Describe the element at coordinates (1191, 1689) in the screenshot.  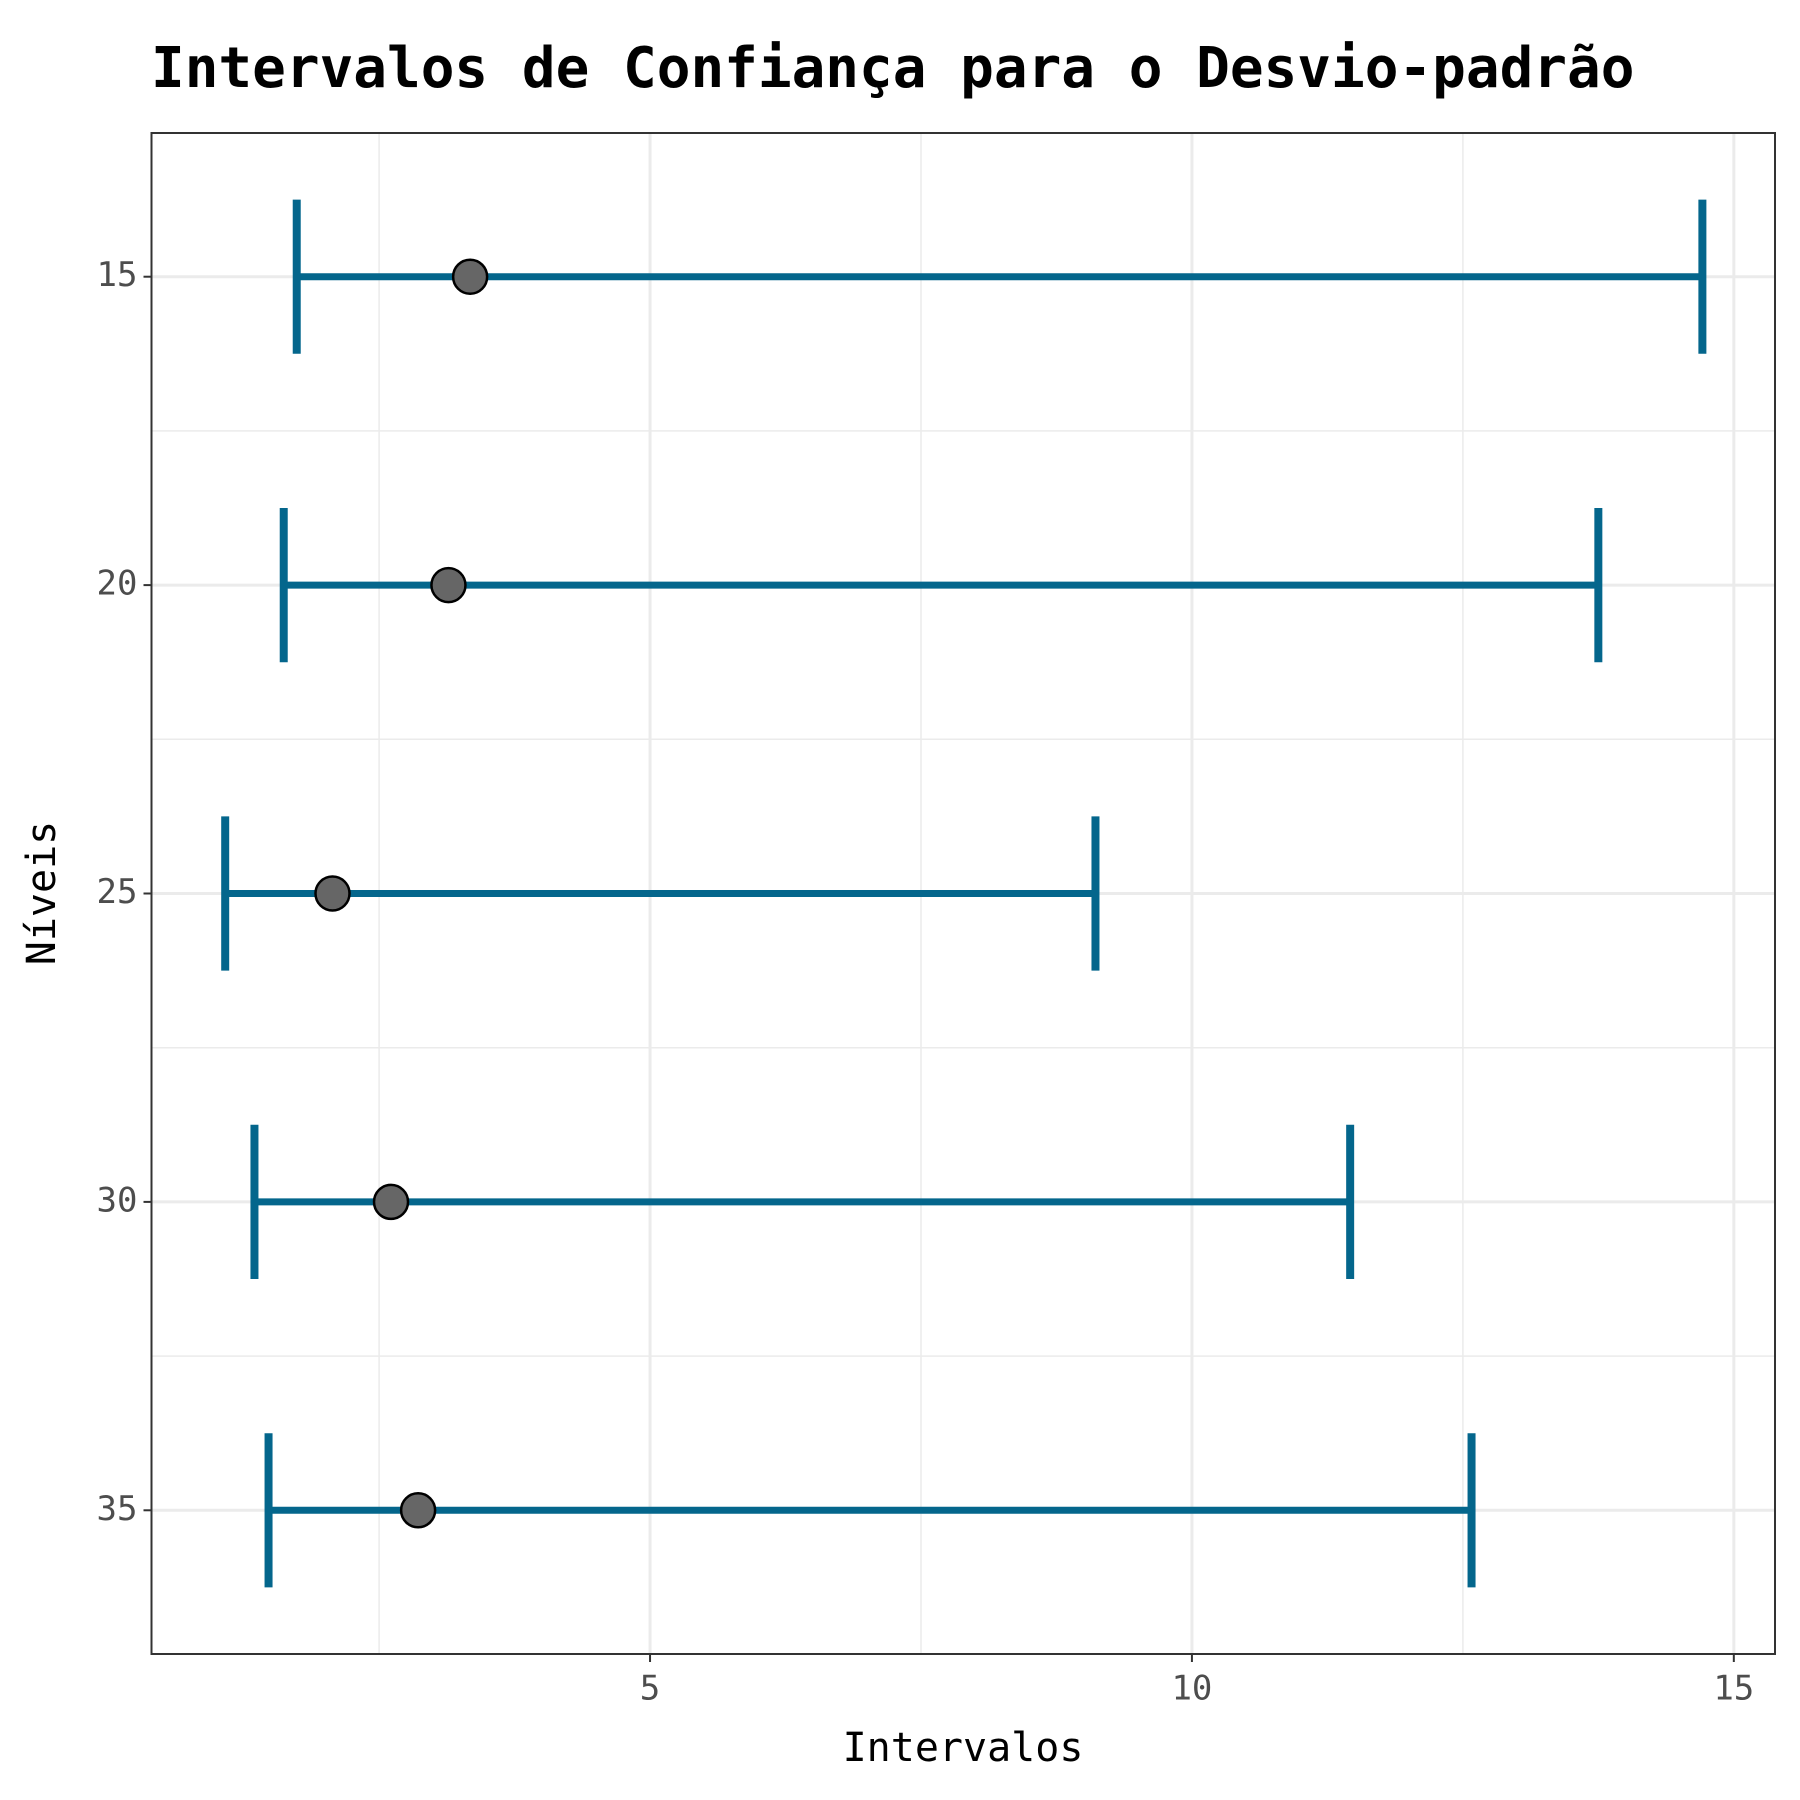
I see `x-tick-label: 10` at that location.